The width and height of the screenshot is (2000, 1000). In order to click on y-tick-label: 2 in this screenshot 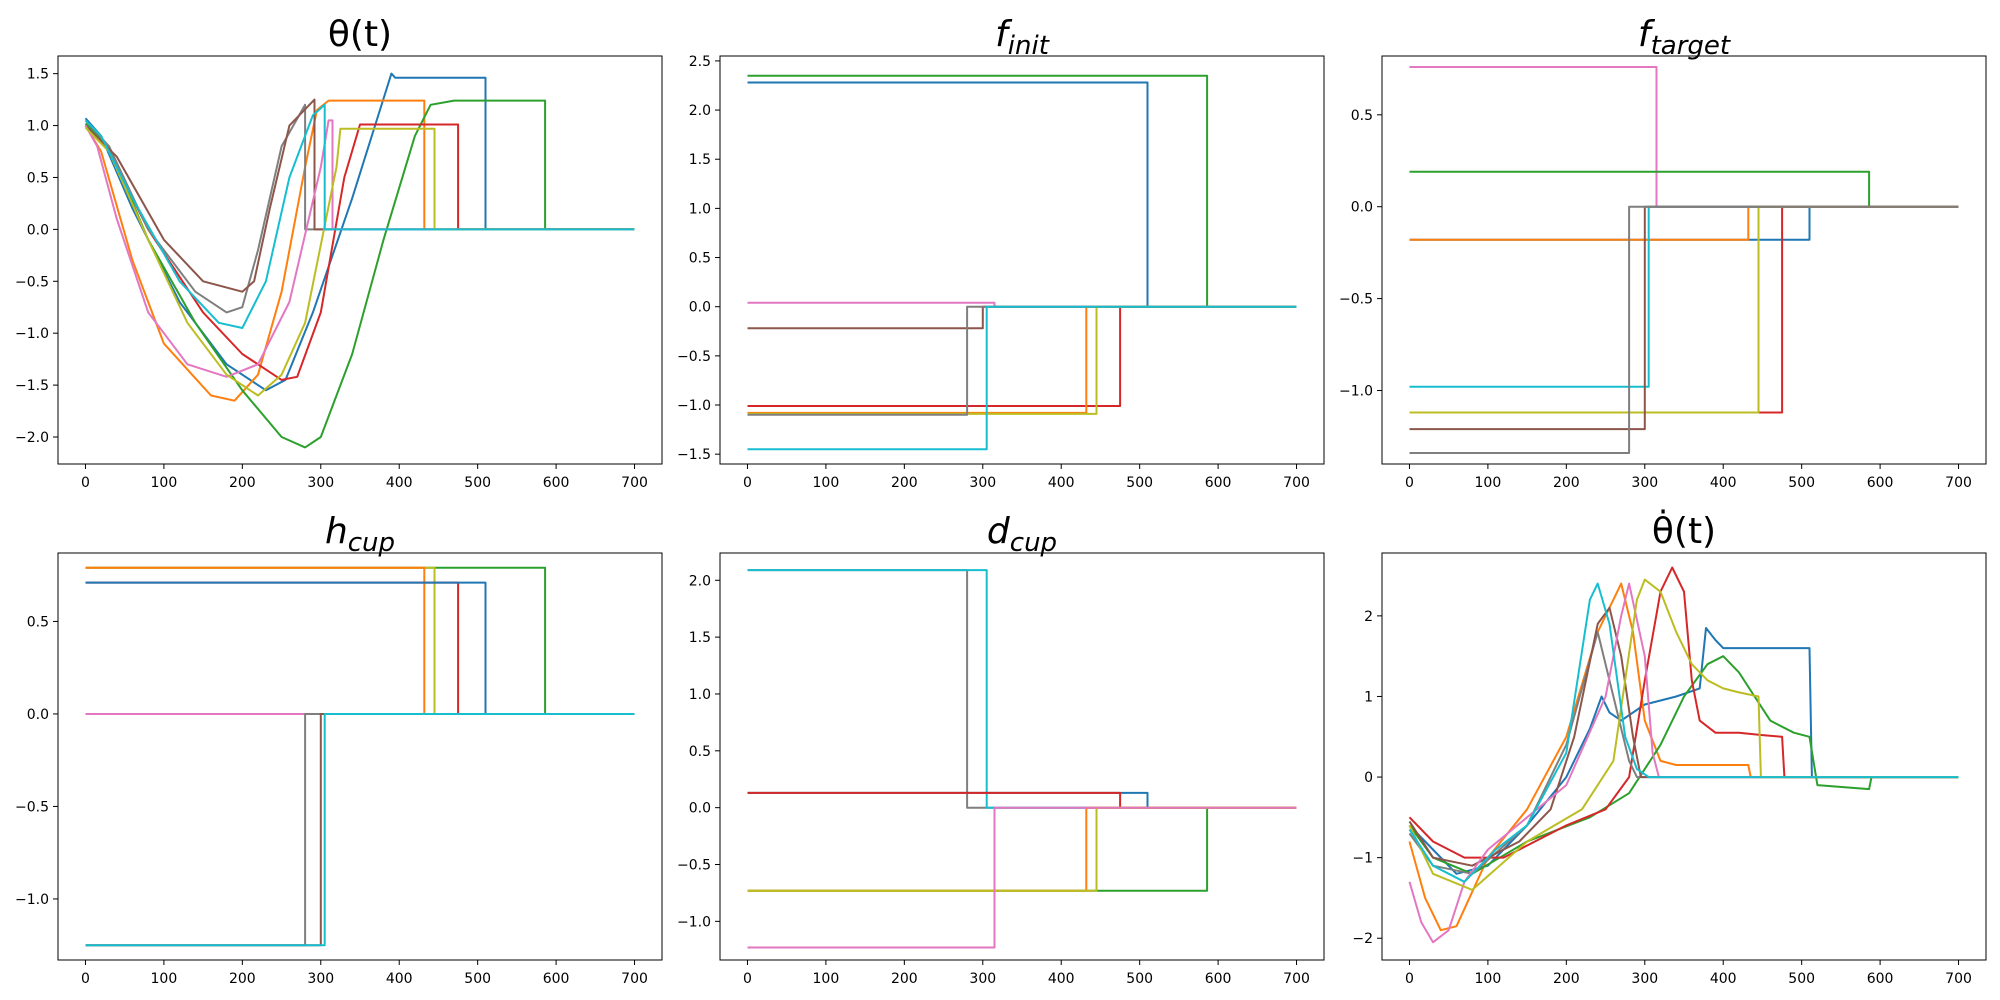, I will do `click(1368, 617)`.